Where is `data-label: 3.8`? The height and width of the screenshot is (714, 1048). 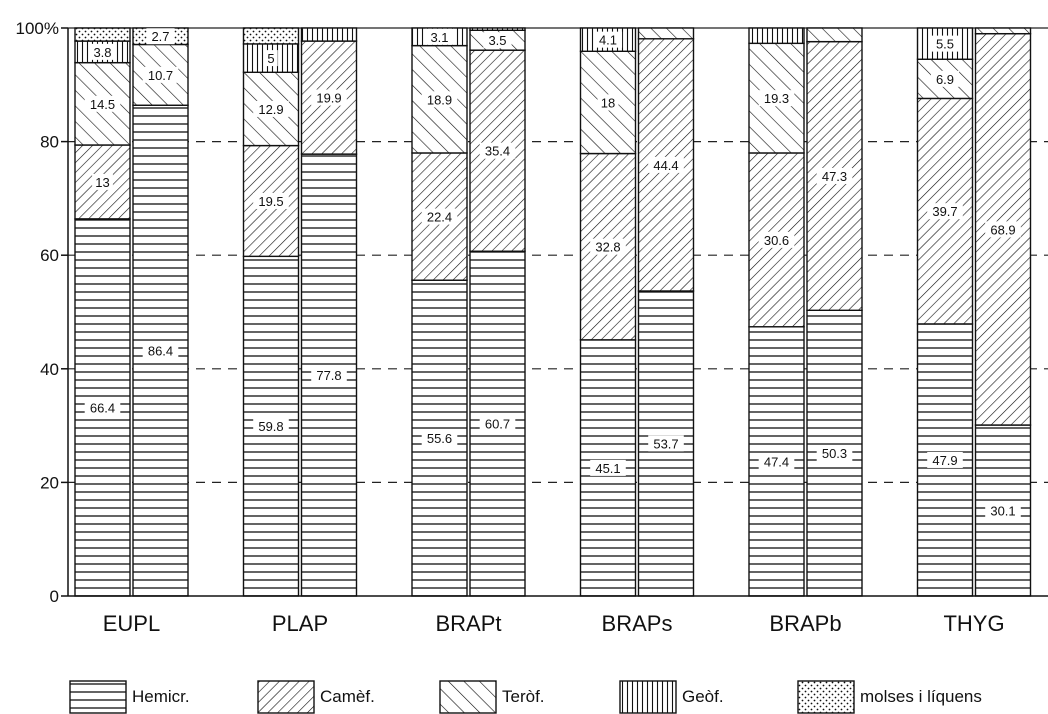 data-label: 3.8 is located at coordinates (102, 52).